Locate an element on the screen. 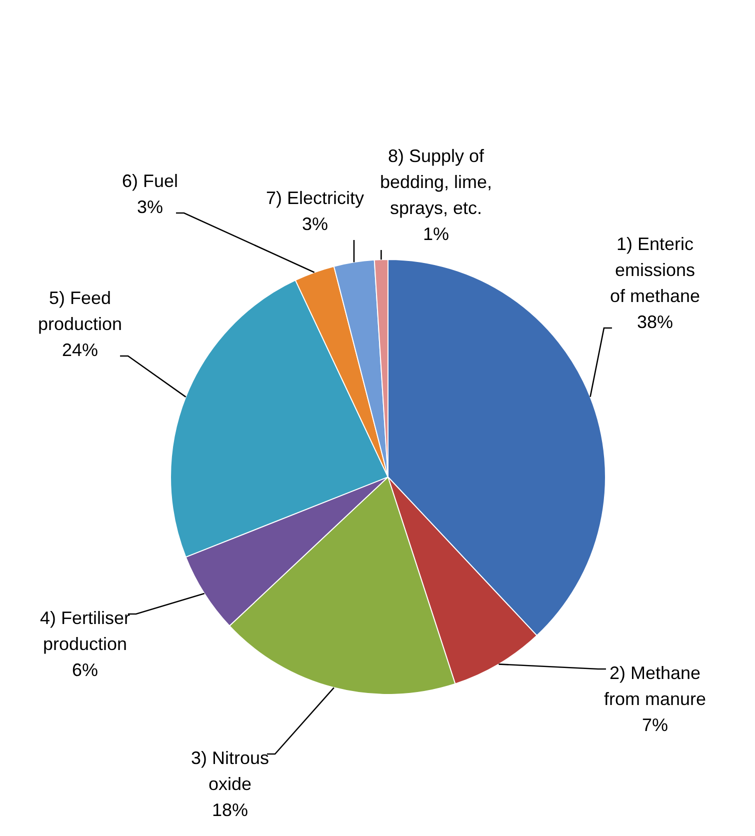 The image size is (755, 836). data-label: 1% is located at coordinates (436, 234).